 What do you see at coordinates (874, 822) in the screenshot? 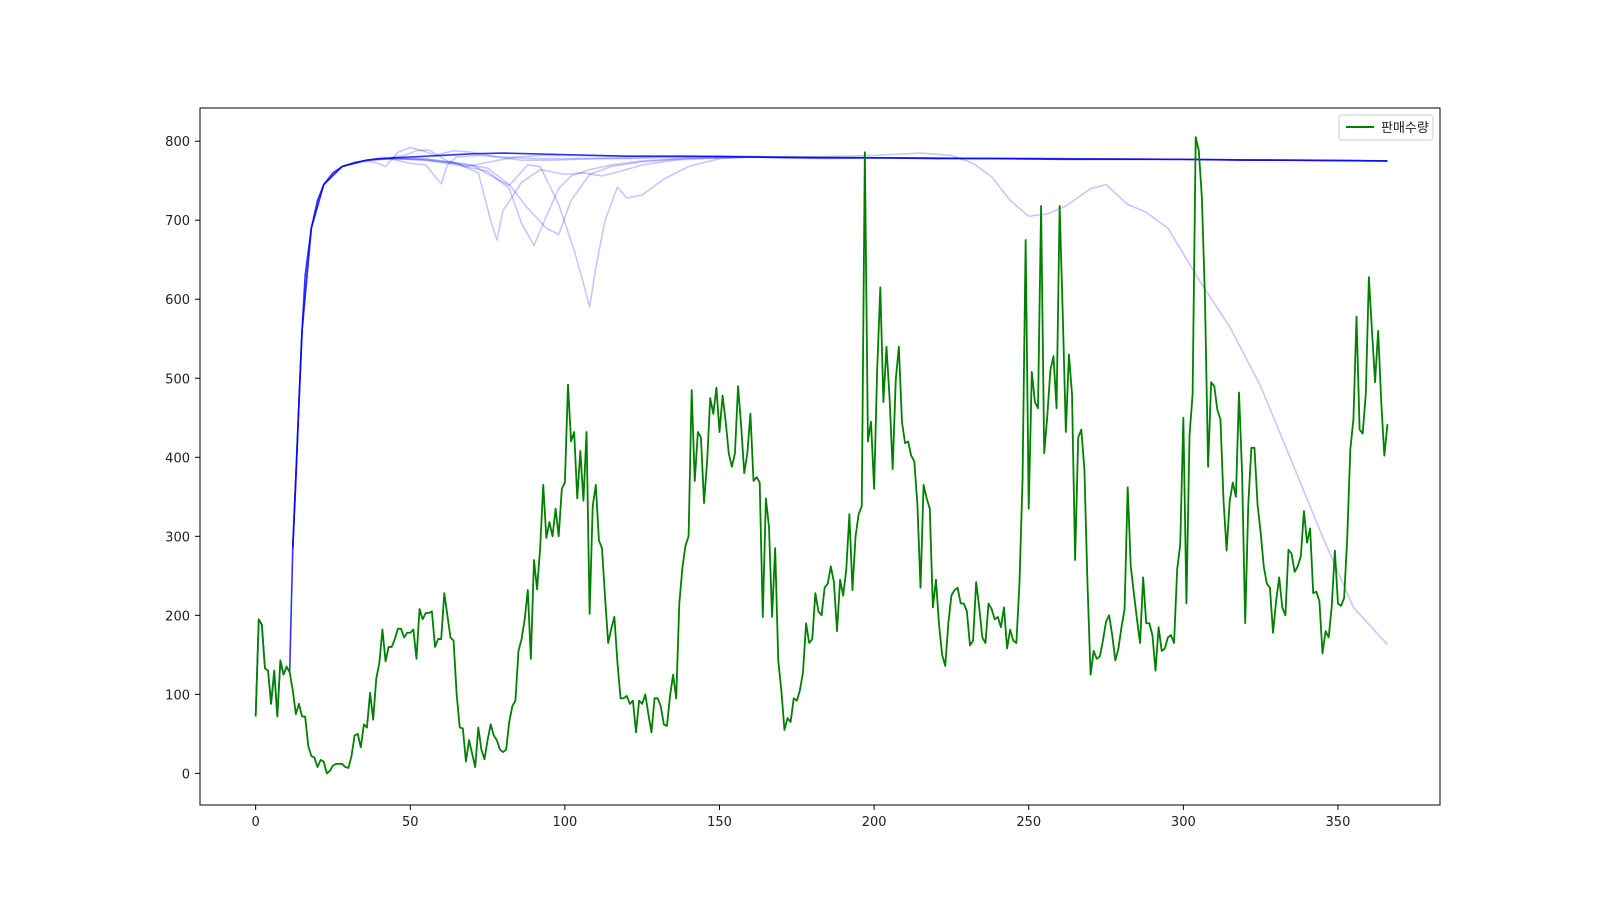
I see `x-tick-label: 200` at bounding box center [874, 822].